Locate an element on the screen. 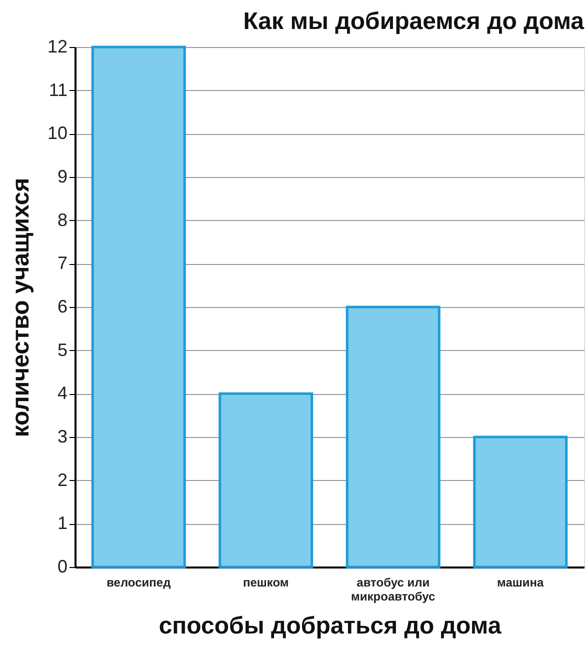 Image resolution: width=588 pixels, height=646 pixels. y-tick-label: 0 is located at coordinates (62, 566).